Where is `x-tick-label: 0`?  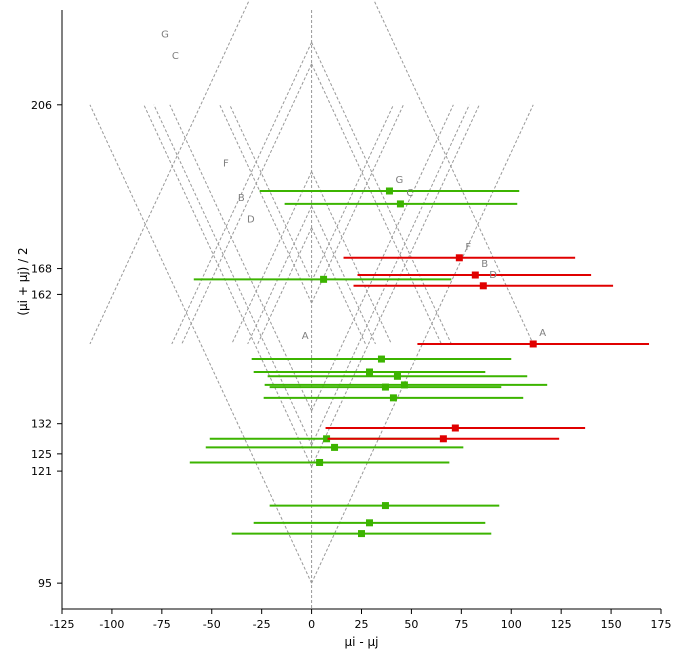
x-tick-label: 0 is located at coordinates (311, 624).